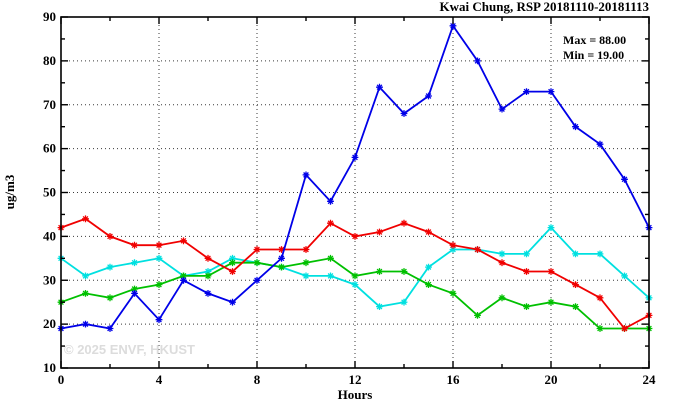 Image resolution: width=674 pixels, height=409 pixels. What do you see at coordinates (49, 60) in the screenshot?
I see `y-tick-label: 80` at bounding box center [49, 60].